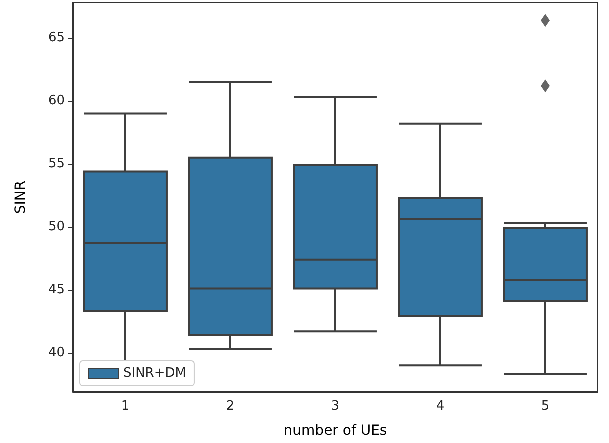 This screenshot has height=443, width=609. I want to click on y-tick-label: 40, so click(56, 352).